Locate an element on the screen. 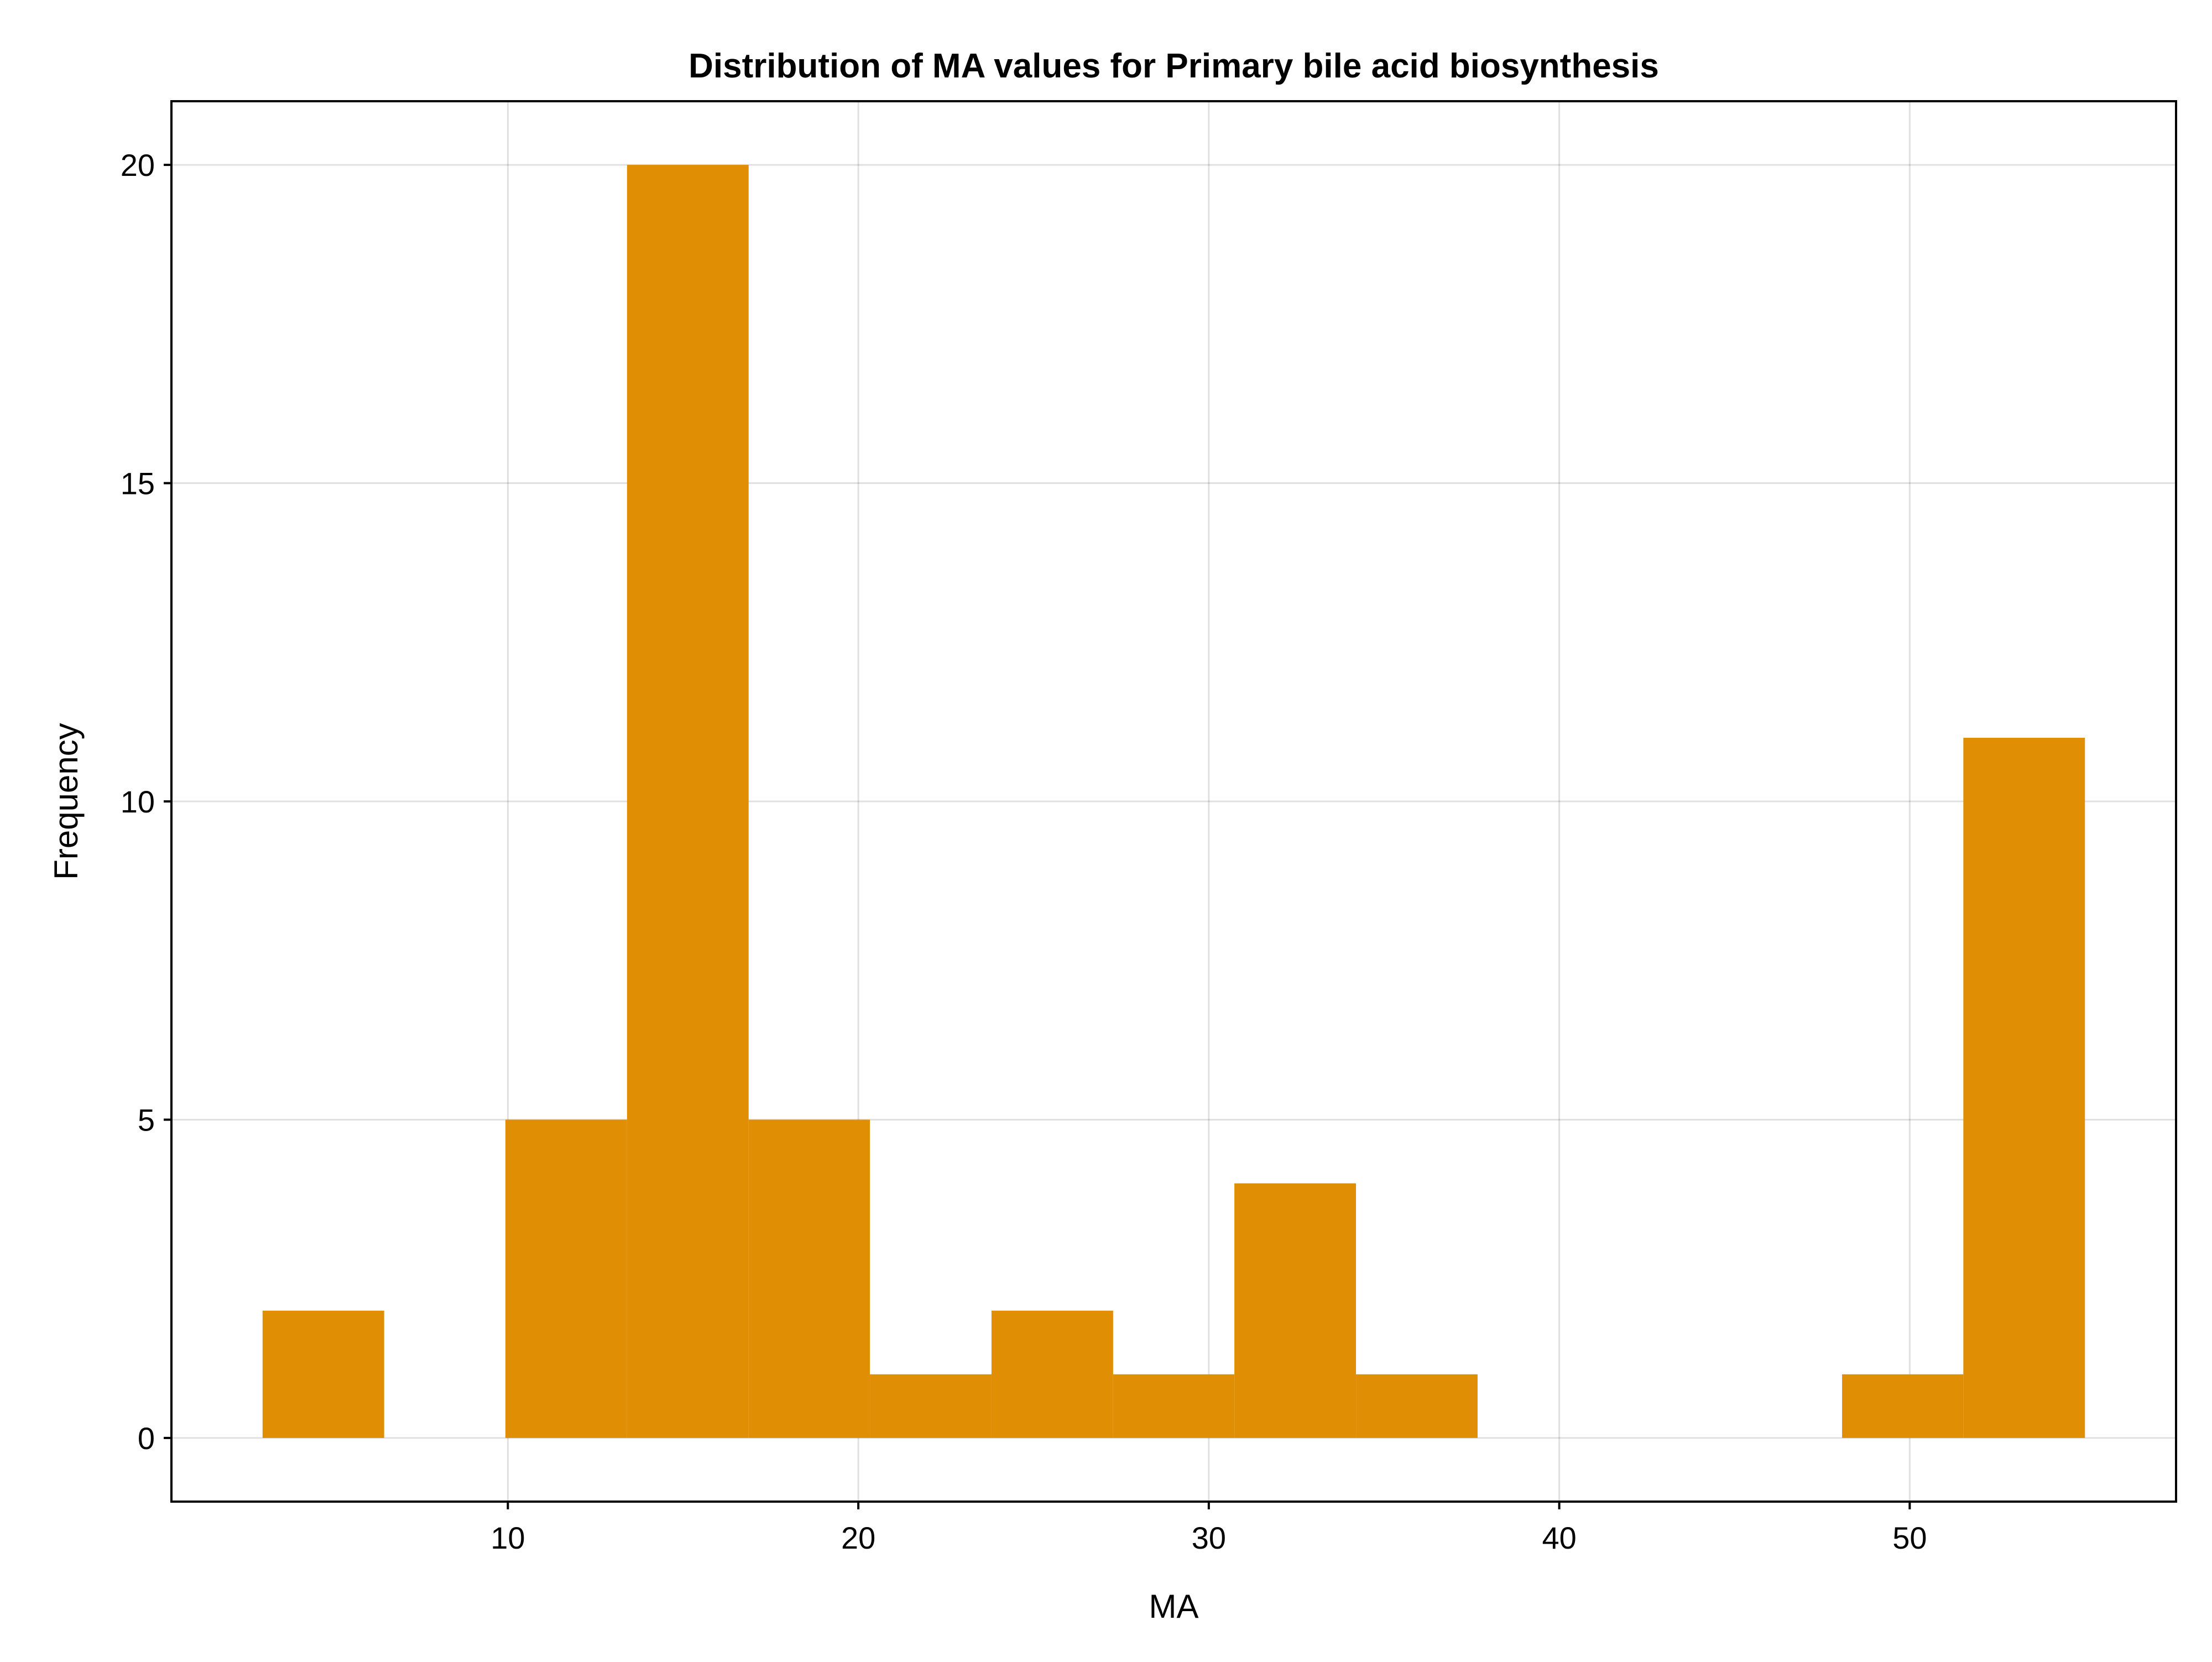 The image size is (2212, 1662). y-tick-label: 20 is located at coordinates (138, 165).